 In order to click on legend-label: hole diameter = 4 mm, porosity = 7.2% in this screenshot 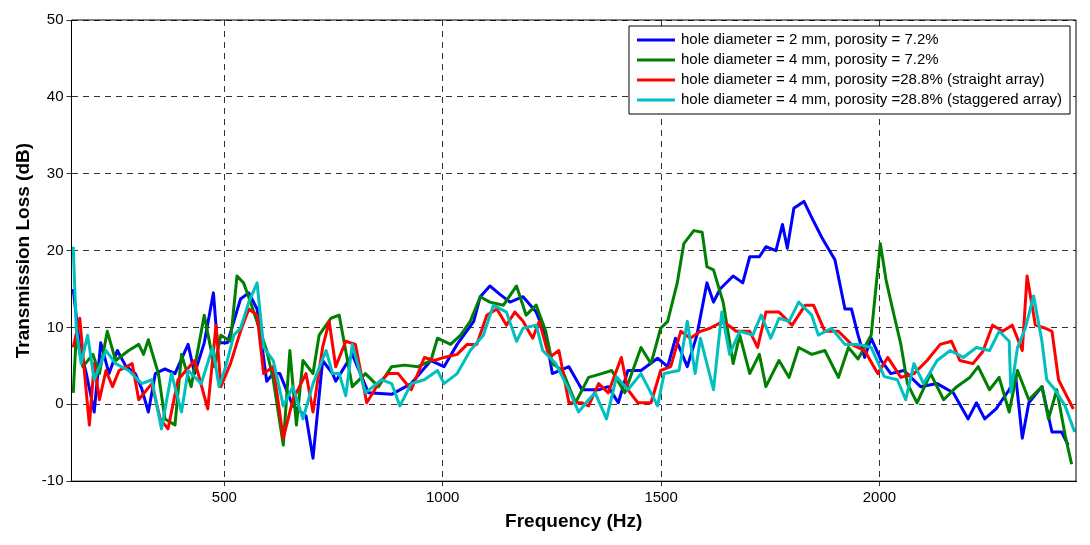, I will do `click(809, 59)`.